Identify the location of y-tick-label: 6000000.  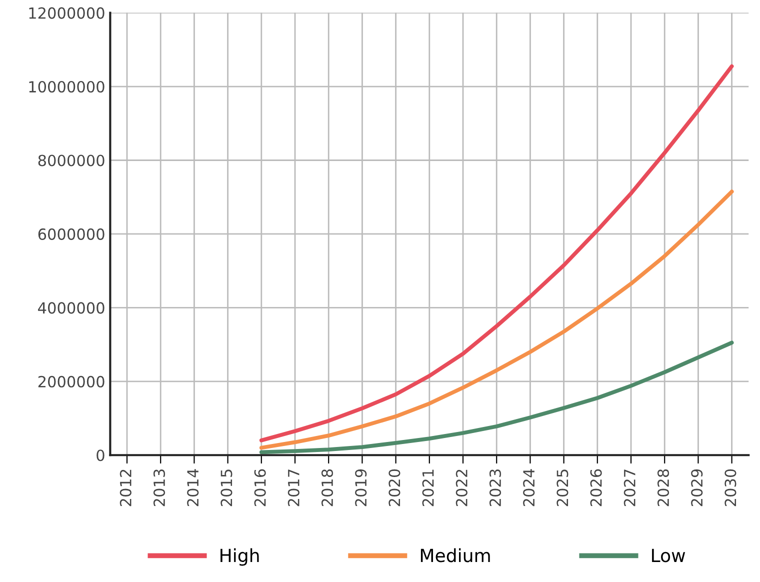
(71, 234).